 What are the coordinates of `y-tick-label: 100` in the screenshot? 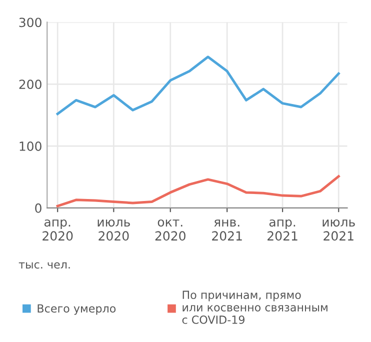 It's located at (31, 146).